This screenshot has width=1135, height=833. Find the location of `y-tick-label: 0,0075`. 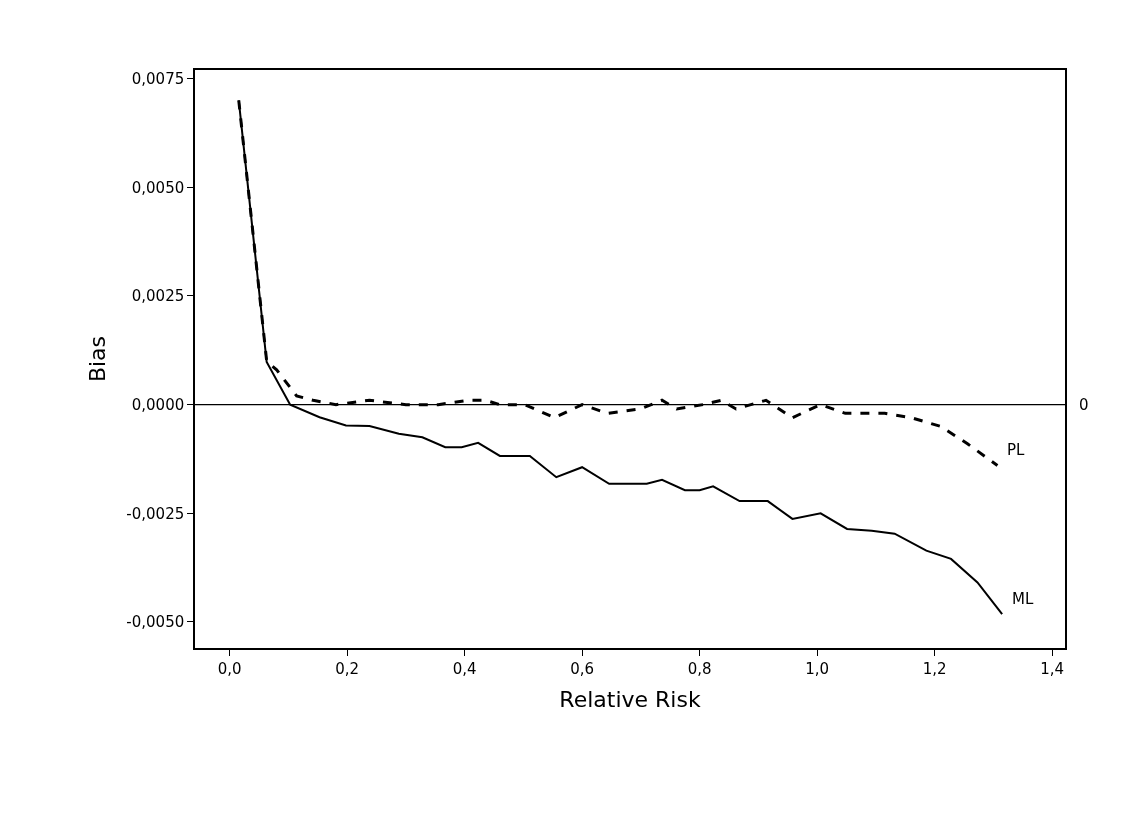

y-tick-label: 0,0075 is located at coordinates (158, 78).